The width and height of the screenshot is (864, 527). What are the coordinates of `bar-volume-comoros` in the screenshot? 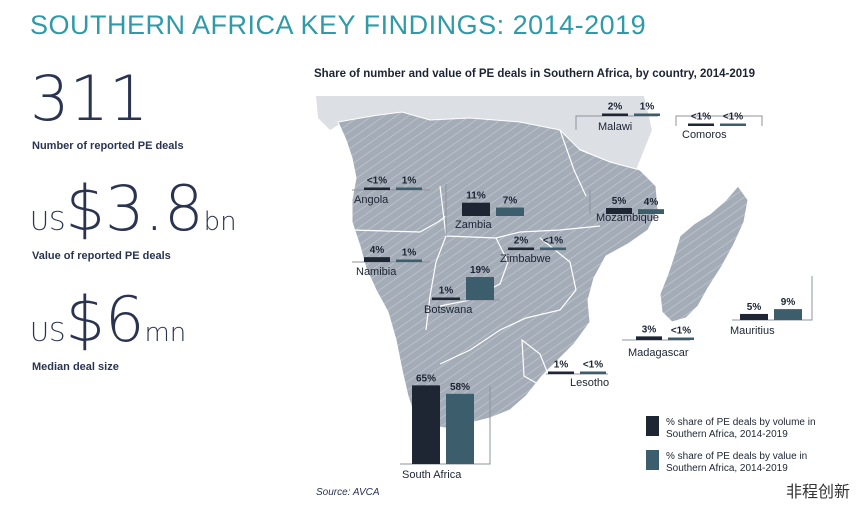 It's located at (701, 124).